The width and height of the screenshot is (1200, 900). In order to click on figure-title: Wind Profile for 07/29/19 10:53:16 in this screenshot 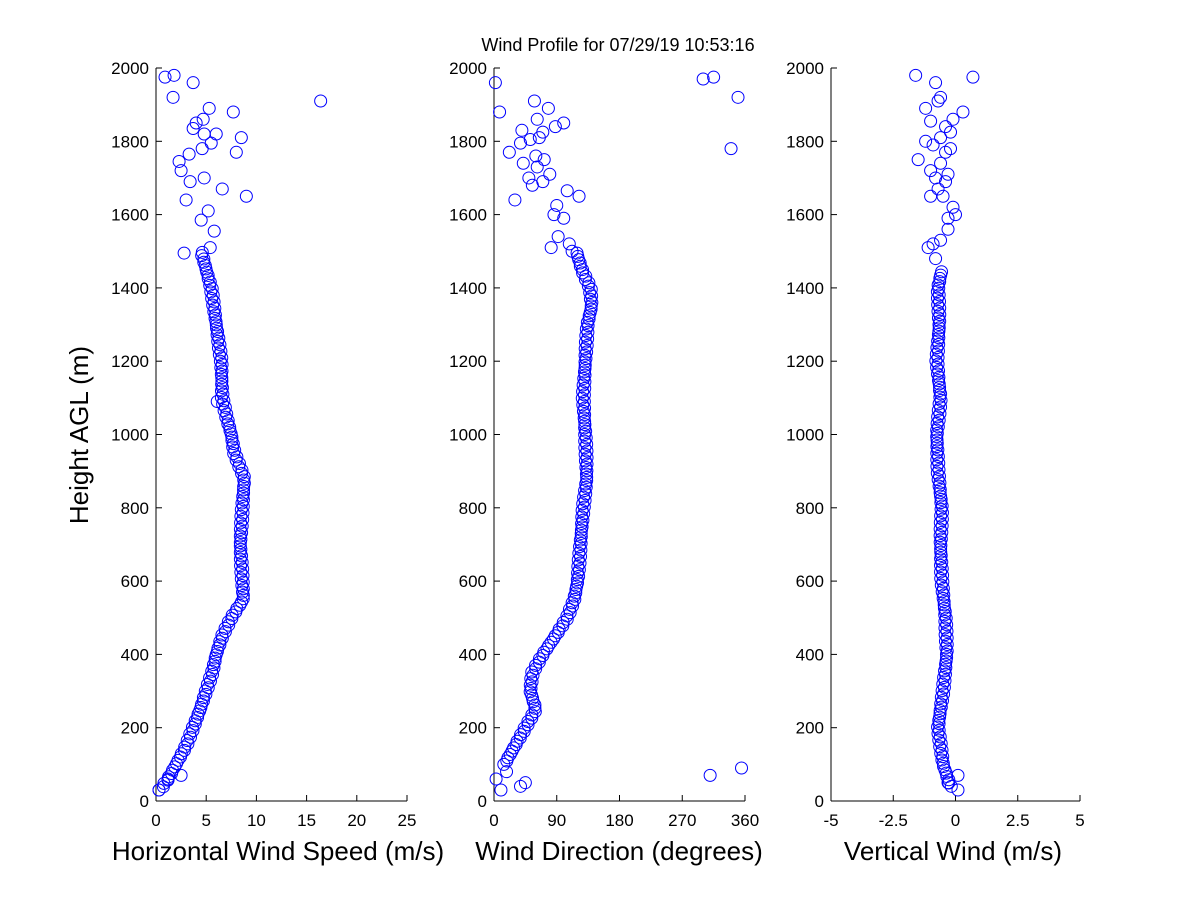, I will do `click(617, 45)`.